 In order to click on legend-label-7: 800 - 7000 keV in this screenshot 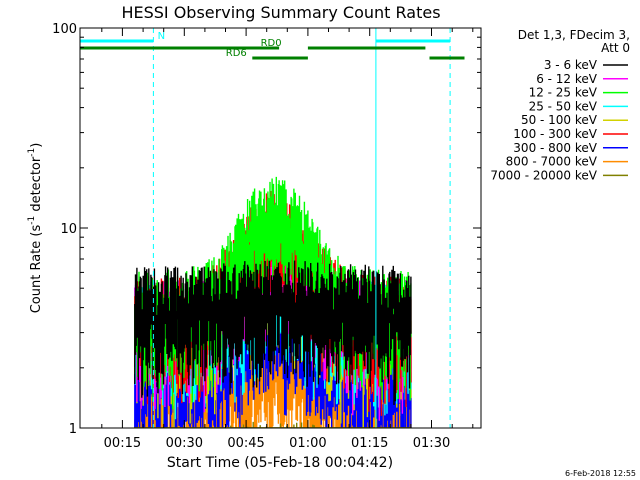, I will do `click(552, 162)`.